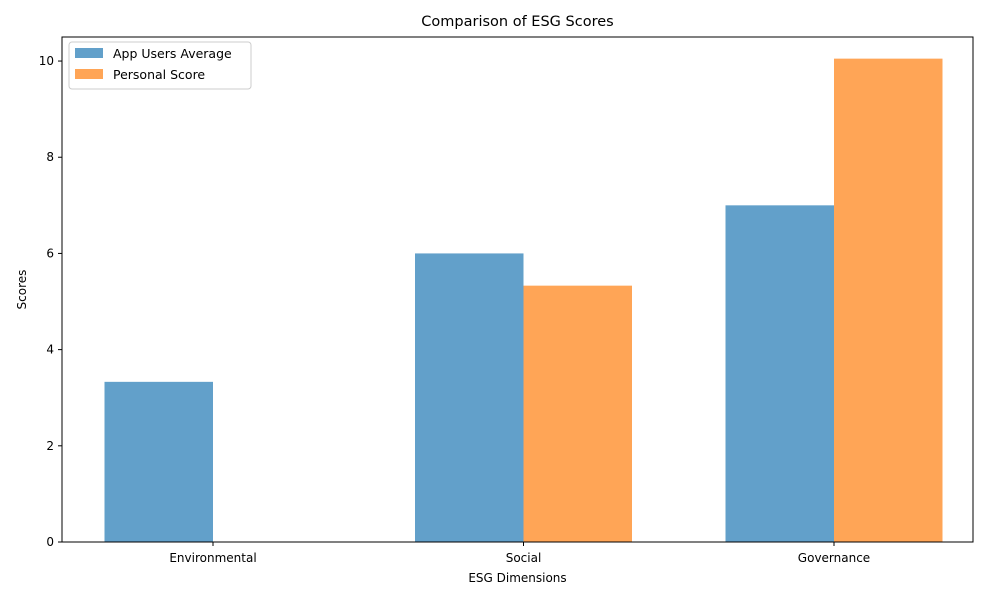 The height and width of the screenshot is (600, 1000). What do you see at coordinates (22, 290) in the screenshot?
I see `y-axis-label: Scores` at bounding box center [22, 290].